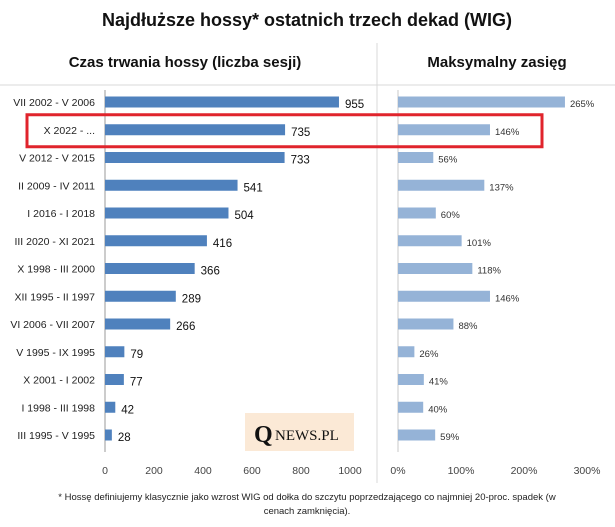 Image resolution: width=615 pixels, height=527 pixels. I want to click on category-label: X 1998 - III 2000, so click(56, 270).